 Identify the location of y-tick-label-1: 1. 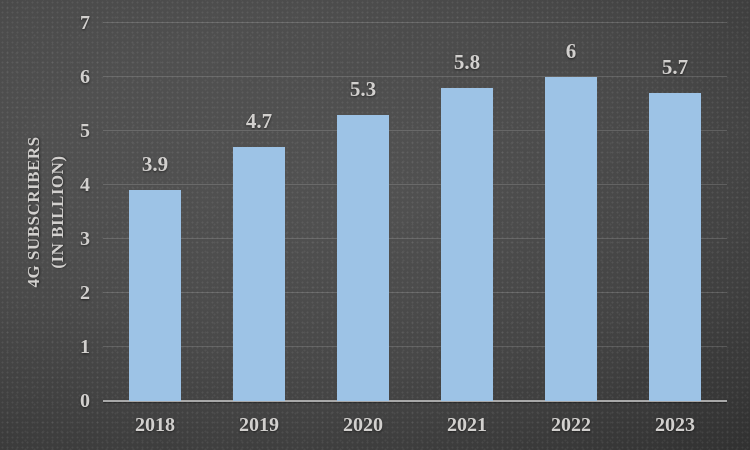
(85, 347).